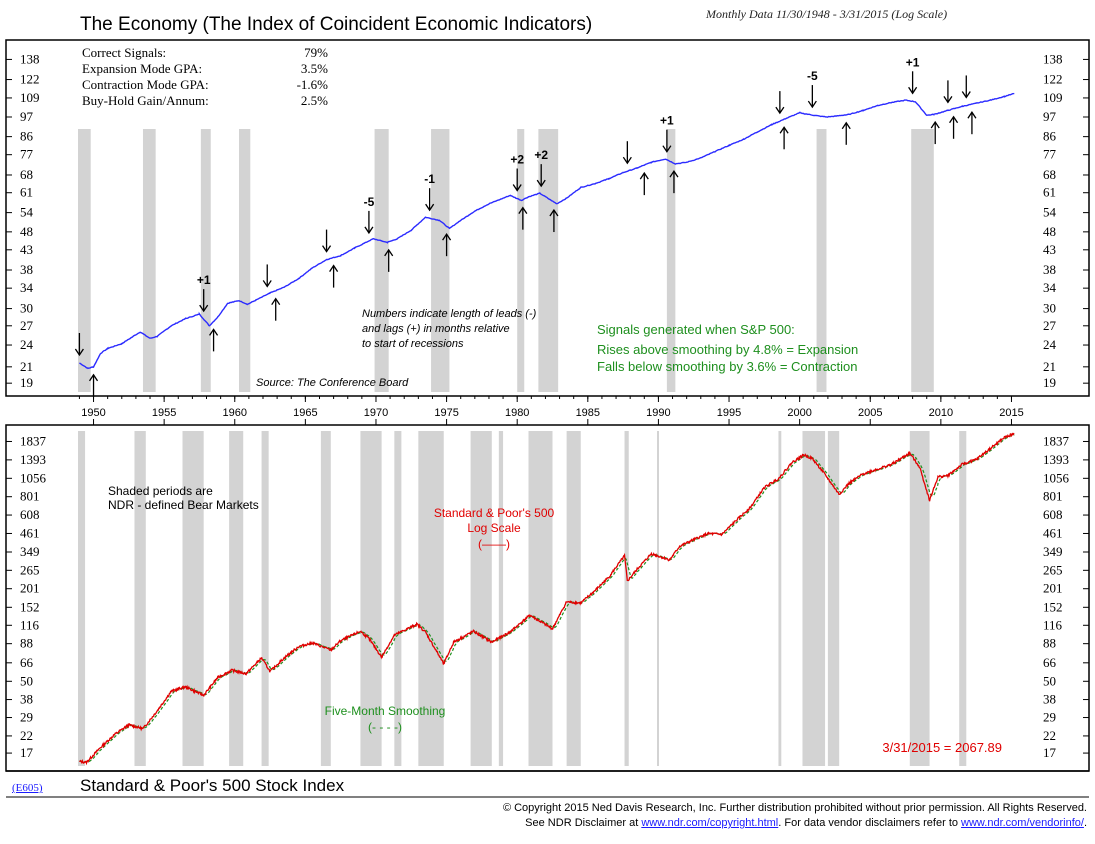 This screenshot has height=844, width=1095. I want to click on y-tick-label-left: 68, so click(26, 174).